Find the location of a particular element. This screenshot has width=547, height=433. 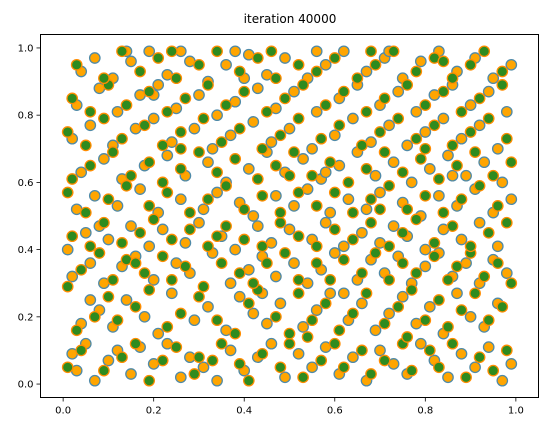

x-axis: 0.0 0.2 0.4 0.6 0.8 1.0 is located at coordinates (289, 407).